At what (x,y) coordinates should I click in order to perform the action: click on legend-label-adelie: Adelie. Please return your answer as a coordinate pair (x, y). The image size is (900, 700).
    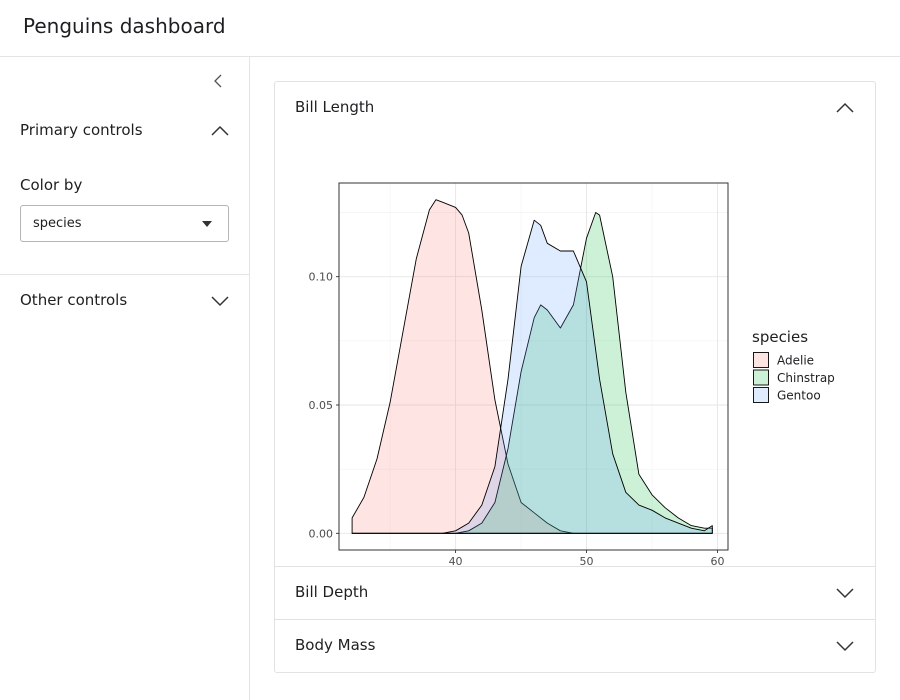
    Looking at the image, I should click on (795, 361).